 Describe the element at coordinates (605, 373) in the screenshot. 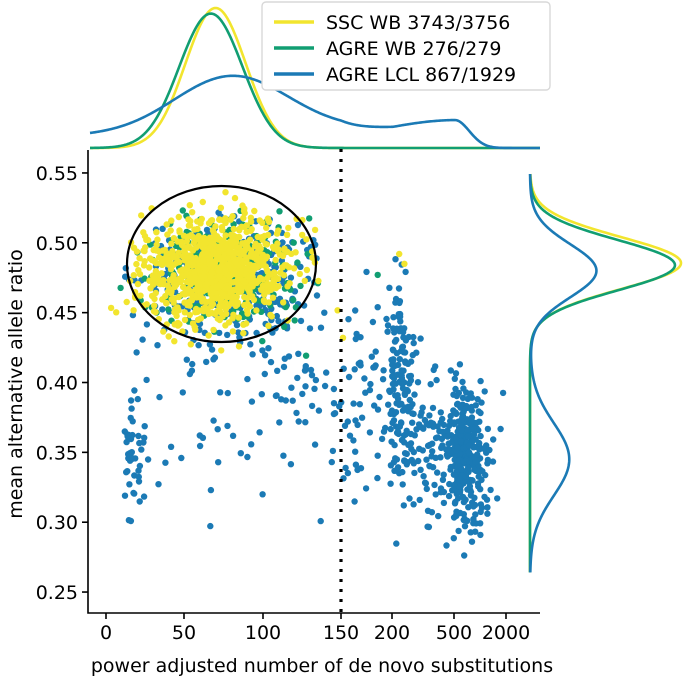

I see `right-marginal-density` at that location.